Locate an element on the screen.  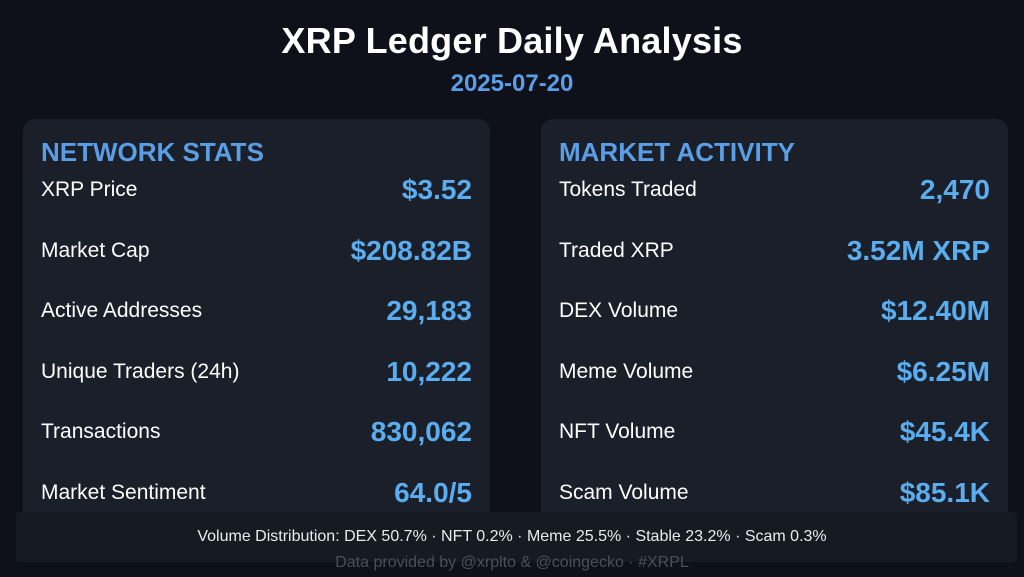
stat-row-market-cap: Market Cap $208.82B is located at coordinates (256, 251).